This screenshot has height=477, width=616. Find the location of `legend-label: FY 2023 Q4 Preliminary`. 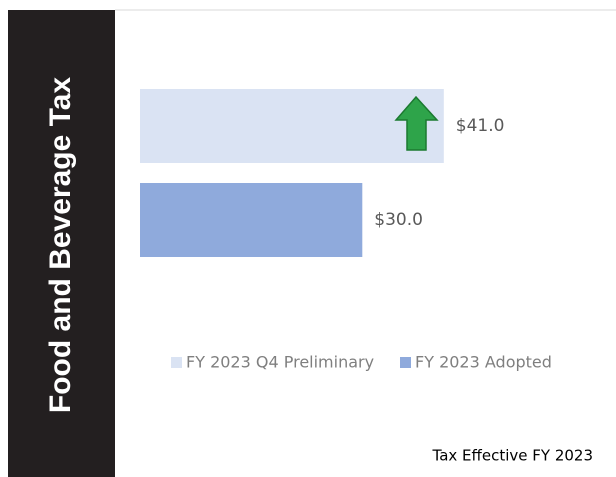

legend-label: FY 2023 Q4 Preliminary is located at coordinates (280, 362).